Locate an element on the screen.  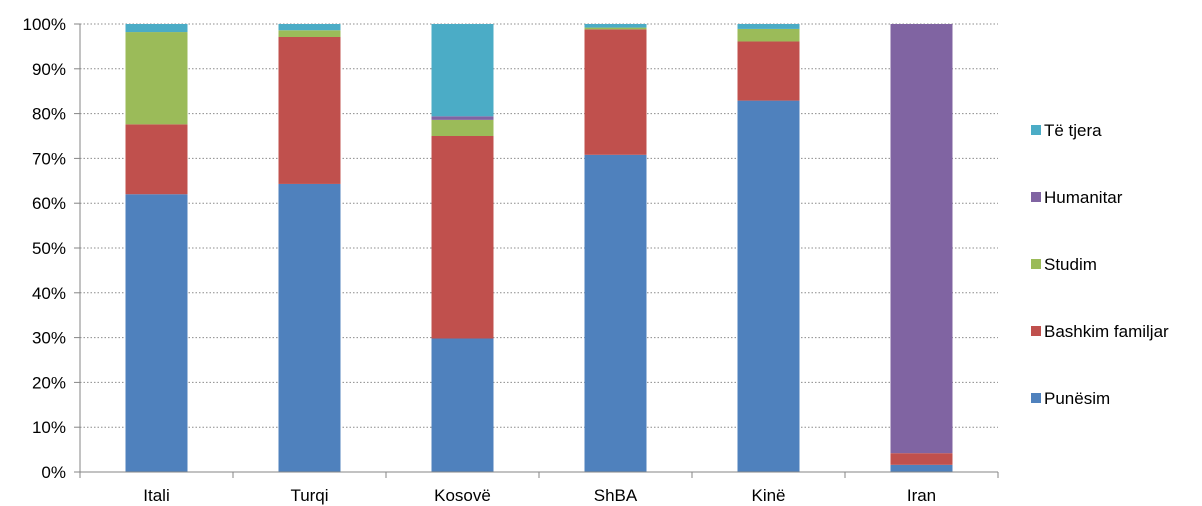
legend-label: Punësim is located at coordinates (1077, 398).